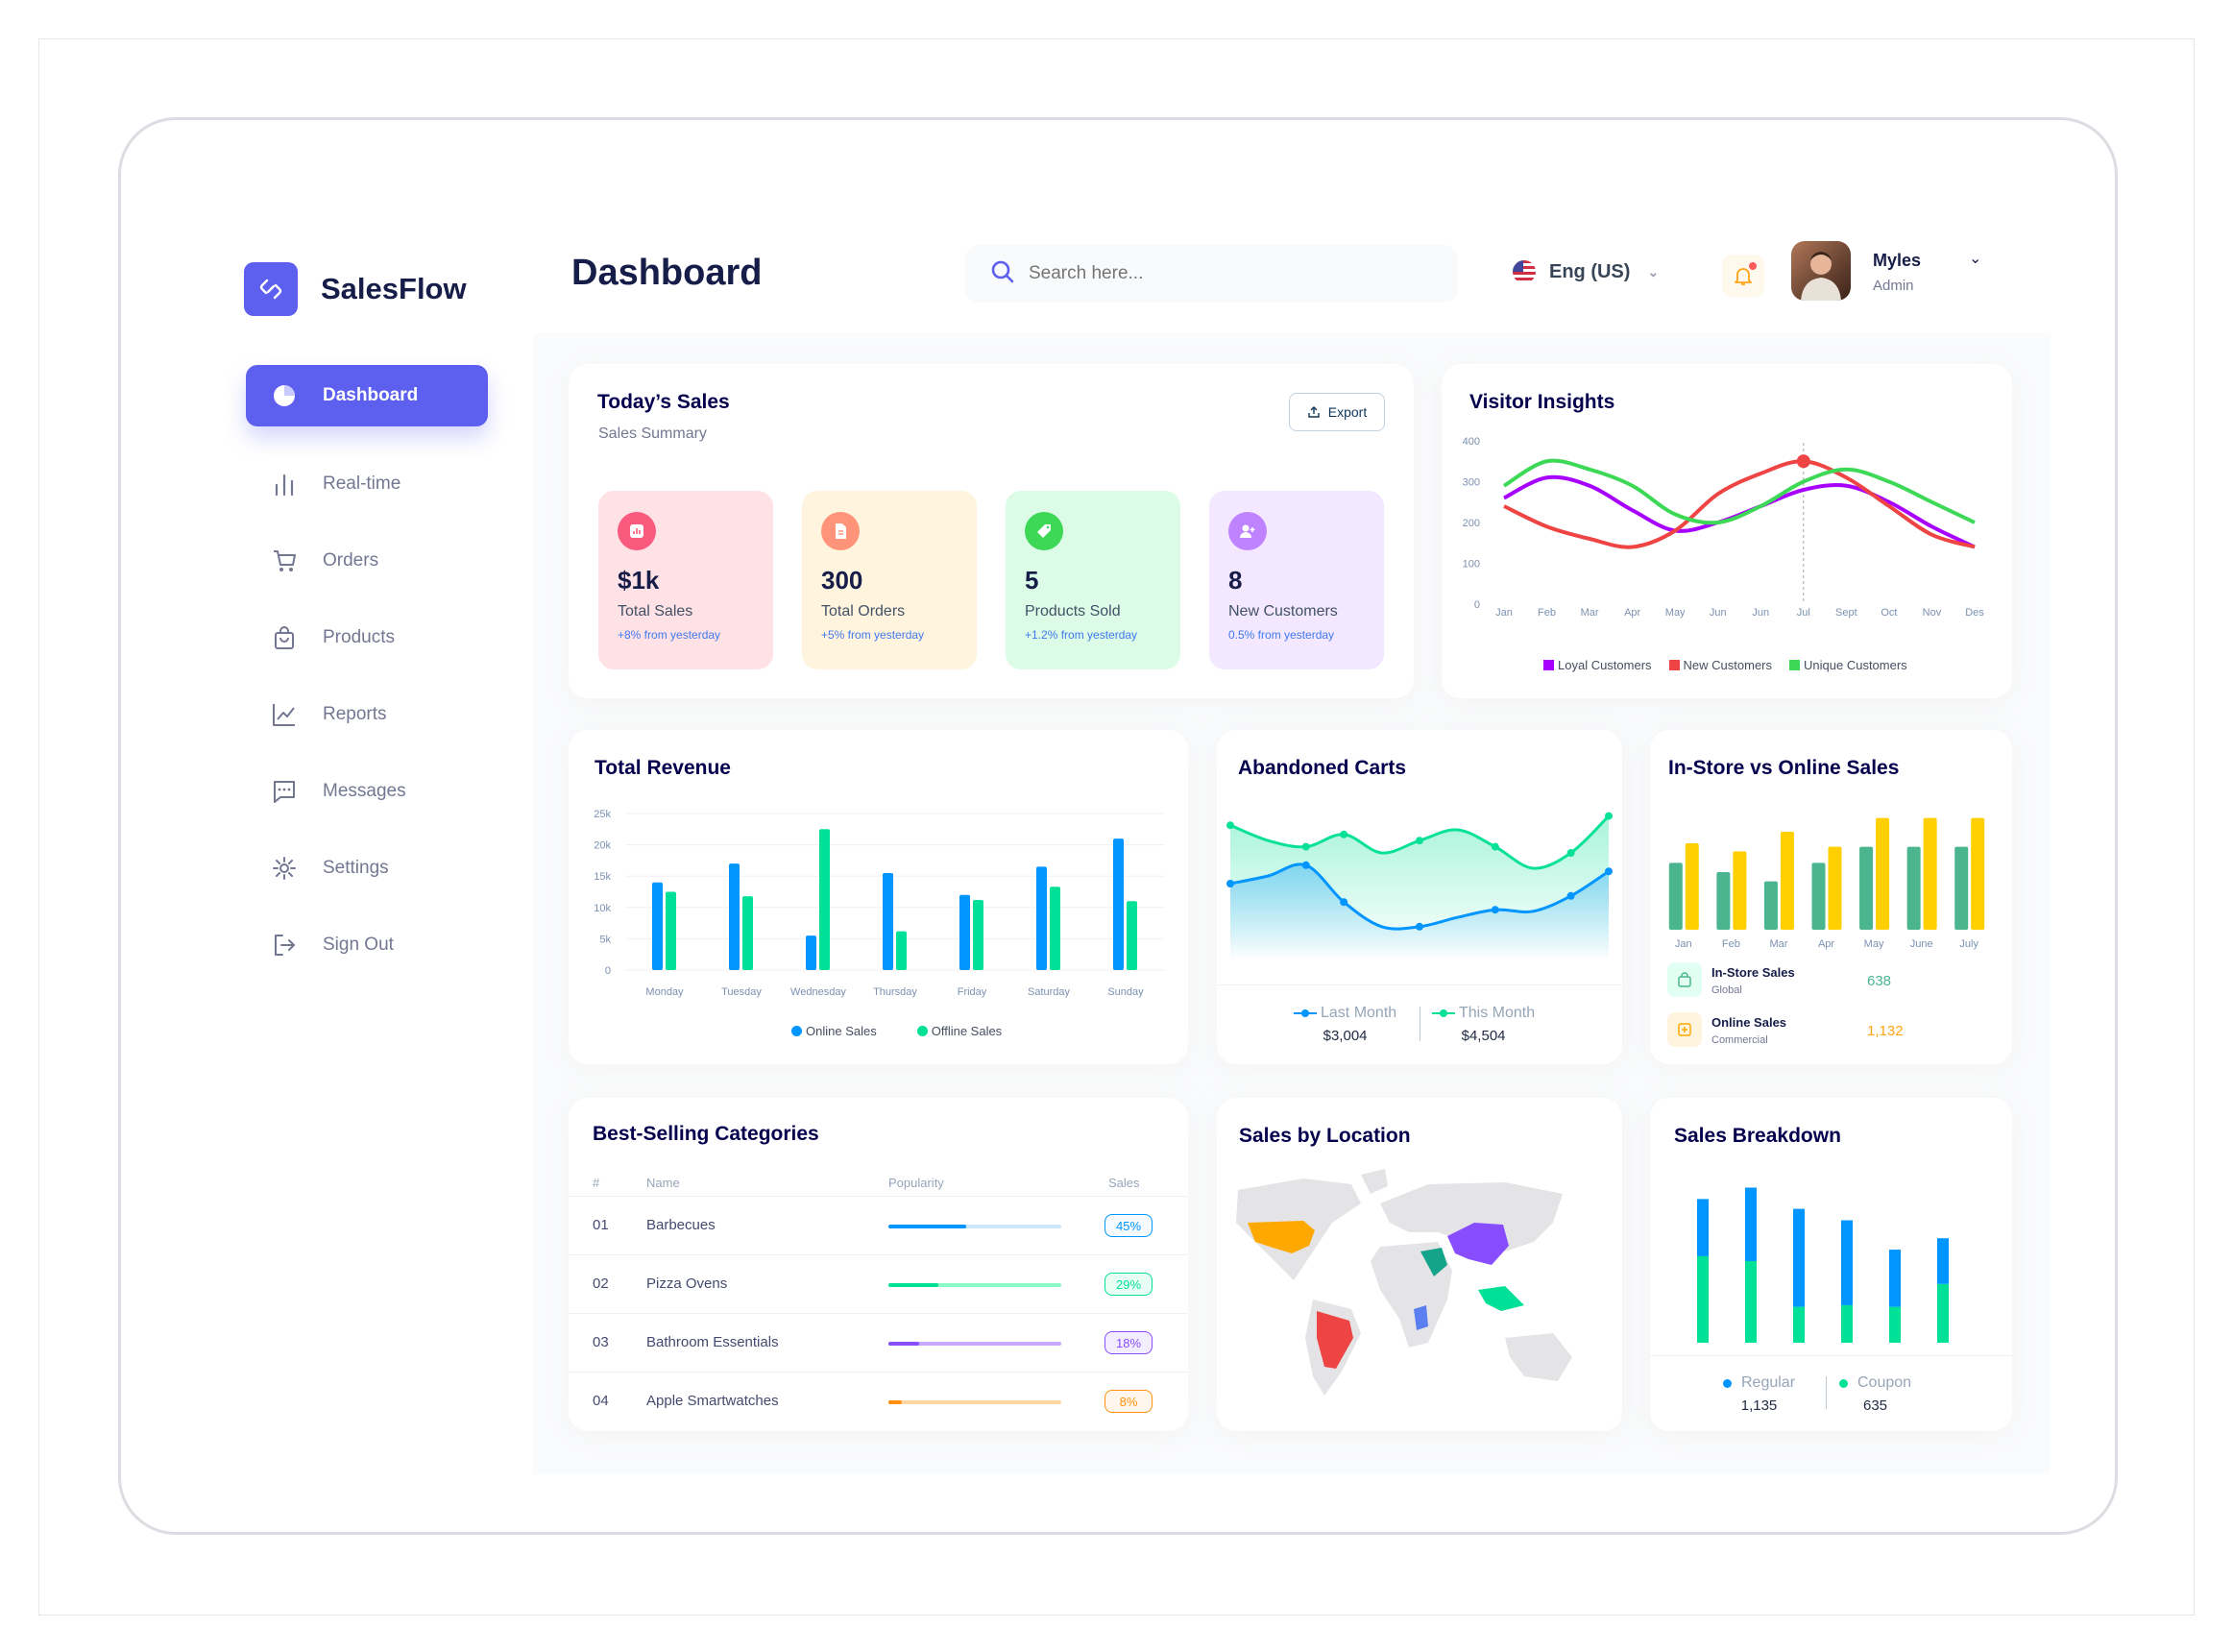 The height and width of the screenshot is (1652, 2233). I want to click on y-tick-label: 20k, so click(602, 846).